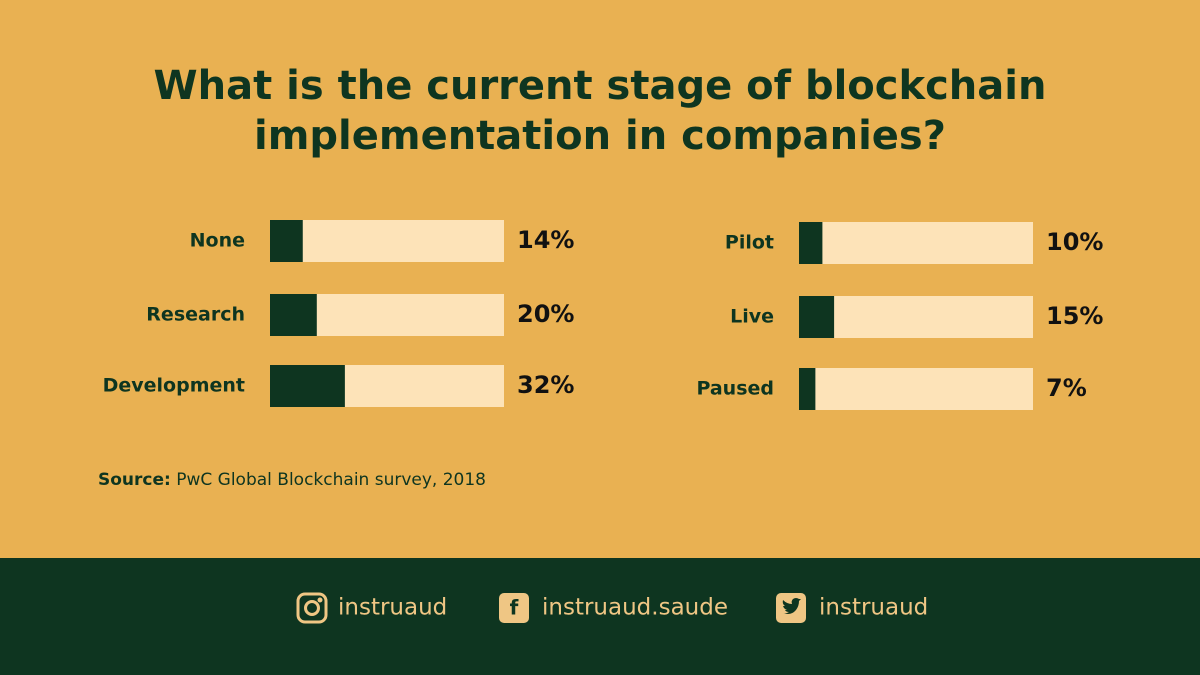 Image resolution: width=1200 pixels, height=675 pixels. I want to click on title-line: implementation in companies?, so click(600, 136).